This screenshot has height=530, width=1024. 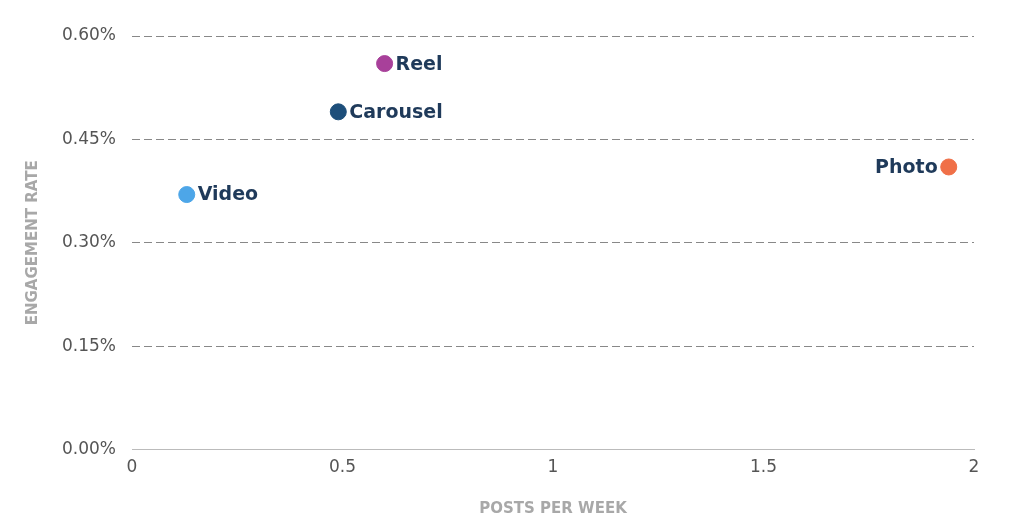 What do you see at coordinates (88, 241) in the screenshot?
I see `y-tick-label: 0.30%` at bounding box center [88, 241].